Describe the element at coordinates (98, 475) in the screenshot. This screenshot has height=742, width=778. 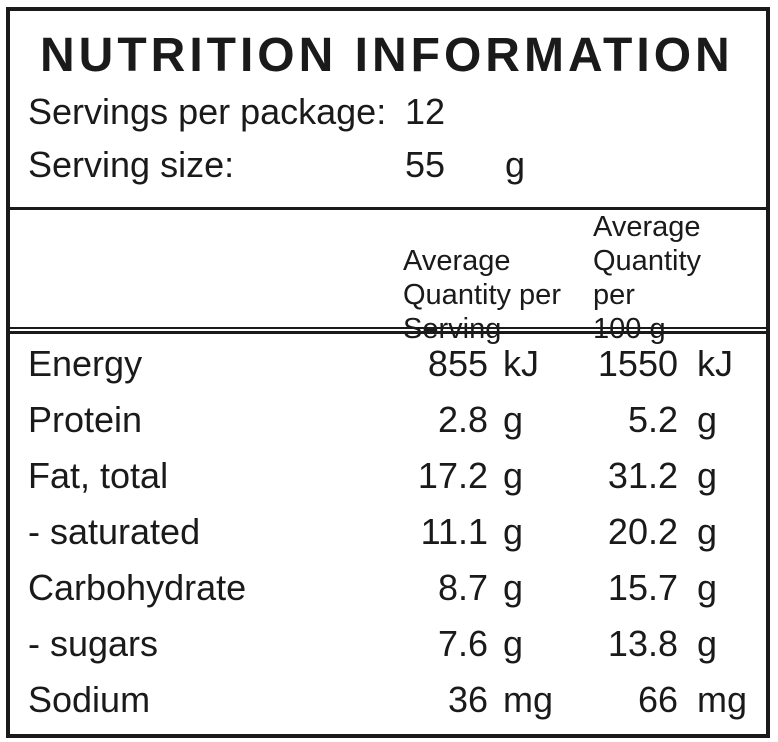
I see `nutrient-name: Fat, total` at that location.